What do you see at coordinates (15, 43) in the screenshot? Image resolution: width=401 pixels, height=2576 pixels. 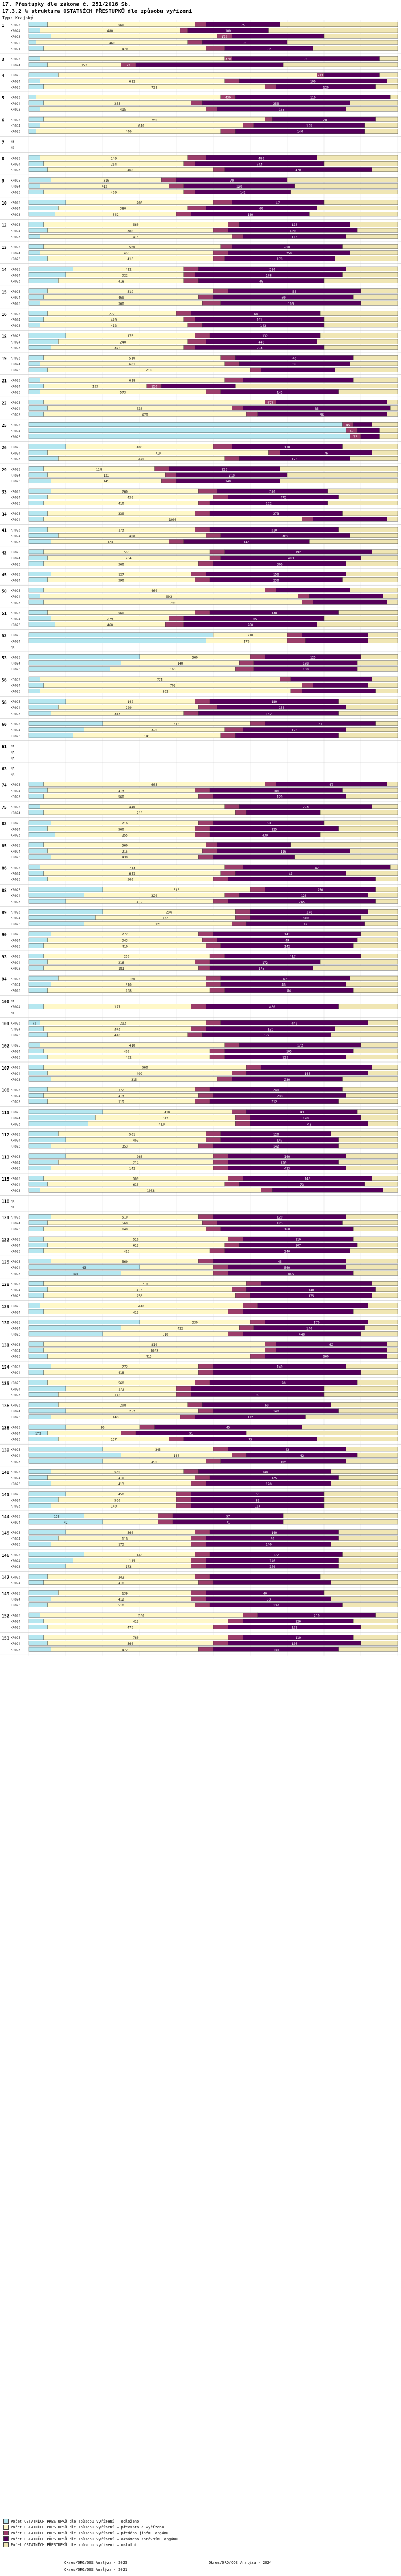 I see `row-year-label: KR022` at bounding box center [15, 43].